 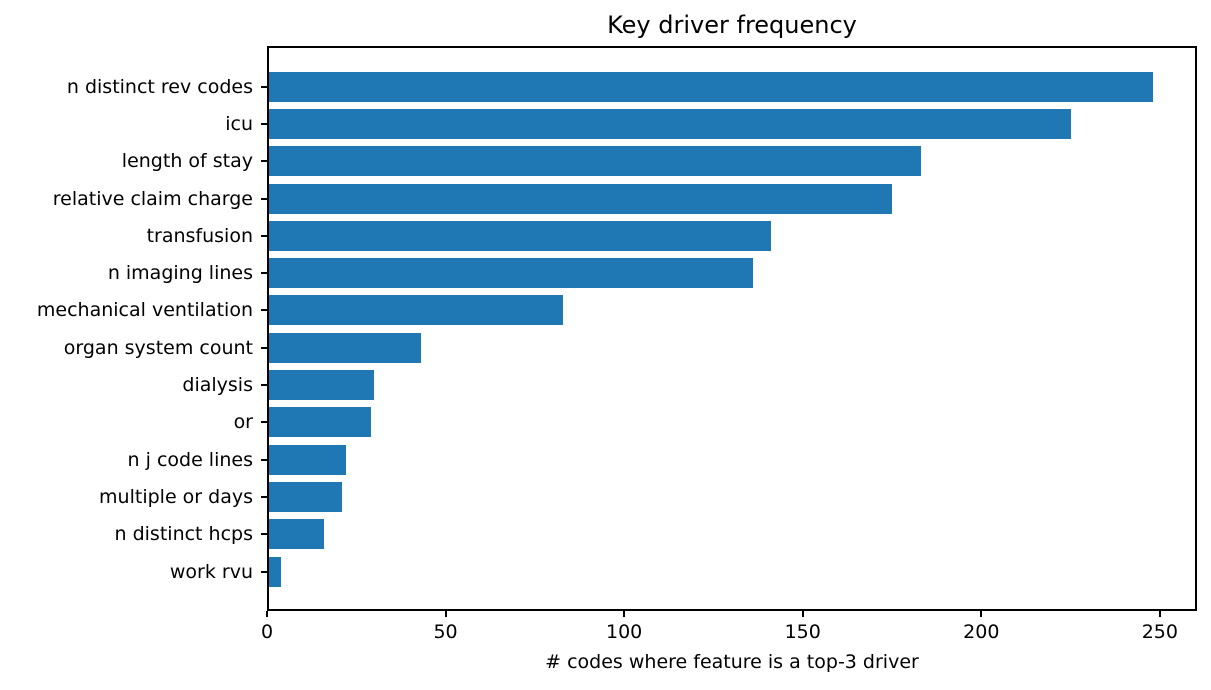 I want to click on chart-title: Key driver frequency, so click(x=732, y=25).